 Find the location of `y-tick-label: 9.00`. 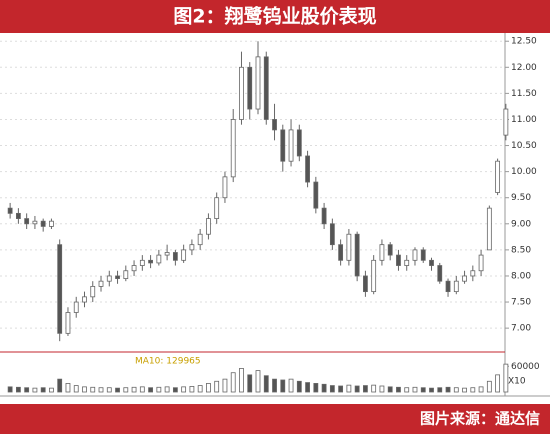

y-tick-label: 9.00 is located at coordinates (521, 224).